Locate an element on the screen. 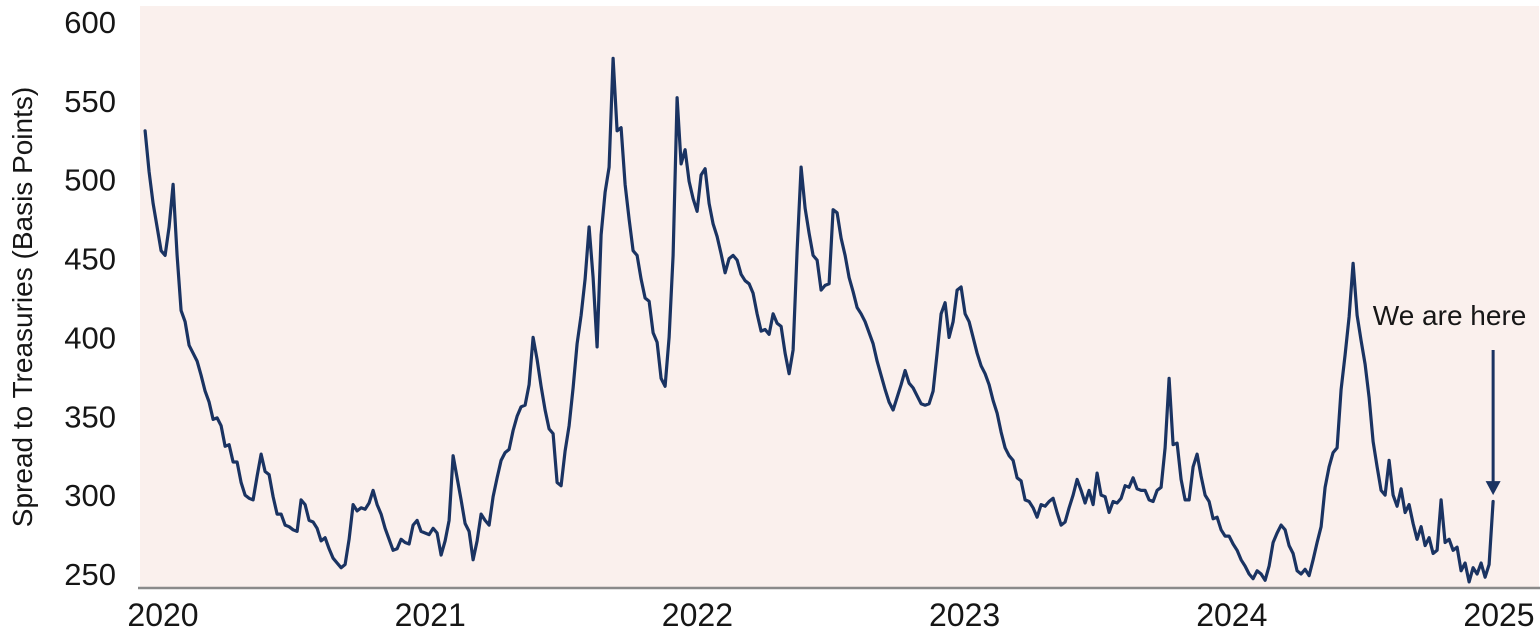 The width and height of the screenshot is (1540, 632). y-tick-label: 300 is located at coordinates (90, 495).